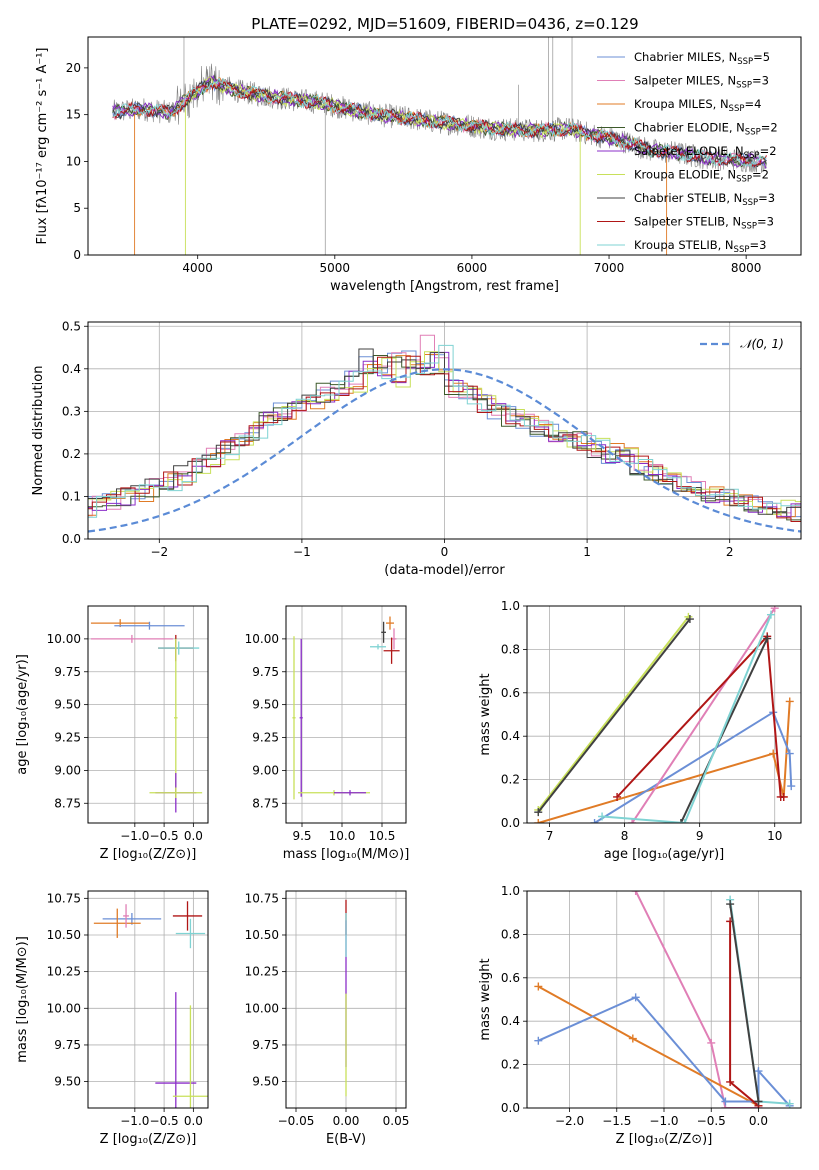 The width and height of the screenshot is (819, 1170). Describe the element at coordinates (730, 552) in the screenshot. I see `x-tick-label: 2` at that location.